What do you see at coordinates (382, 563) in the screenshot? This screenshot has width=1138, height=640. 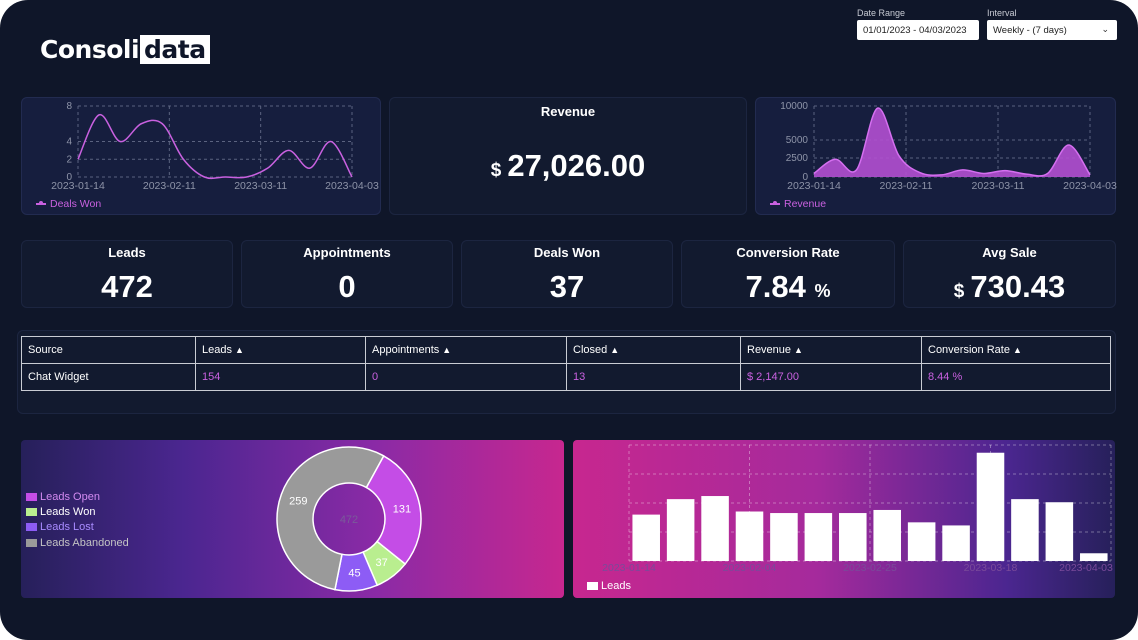 I see `donut-value-label: 37` at bounding box center [382, 563].